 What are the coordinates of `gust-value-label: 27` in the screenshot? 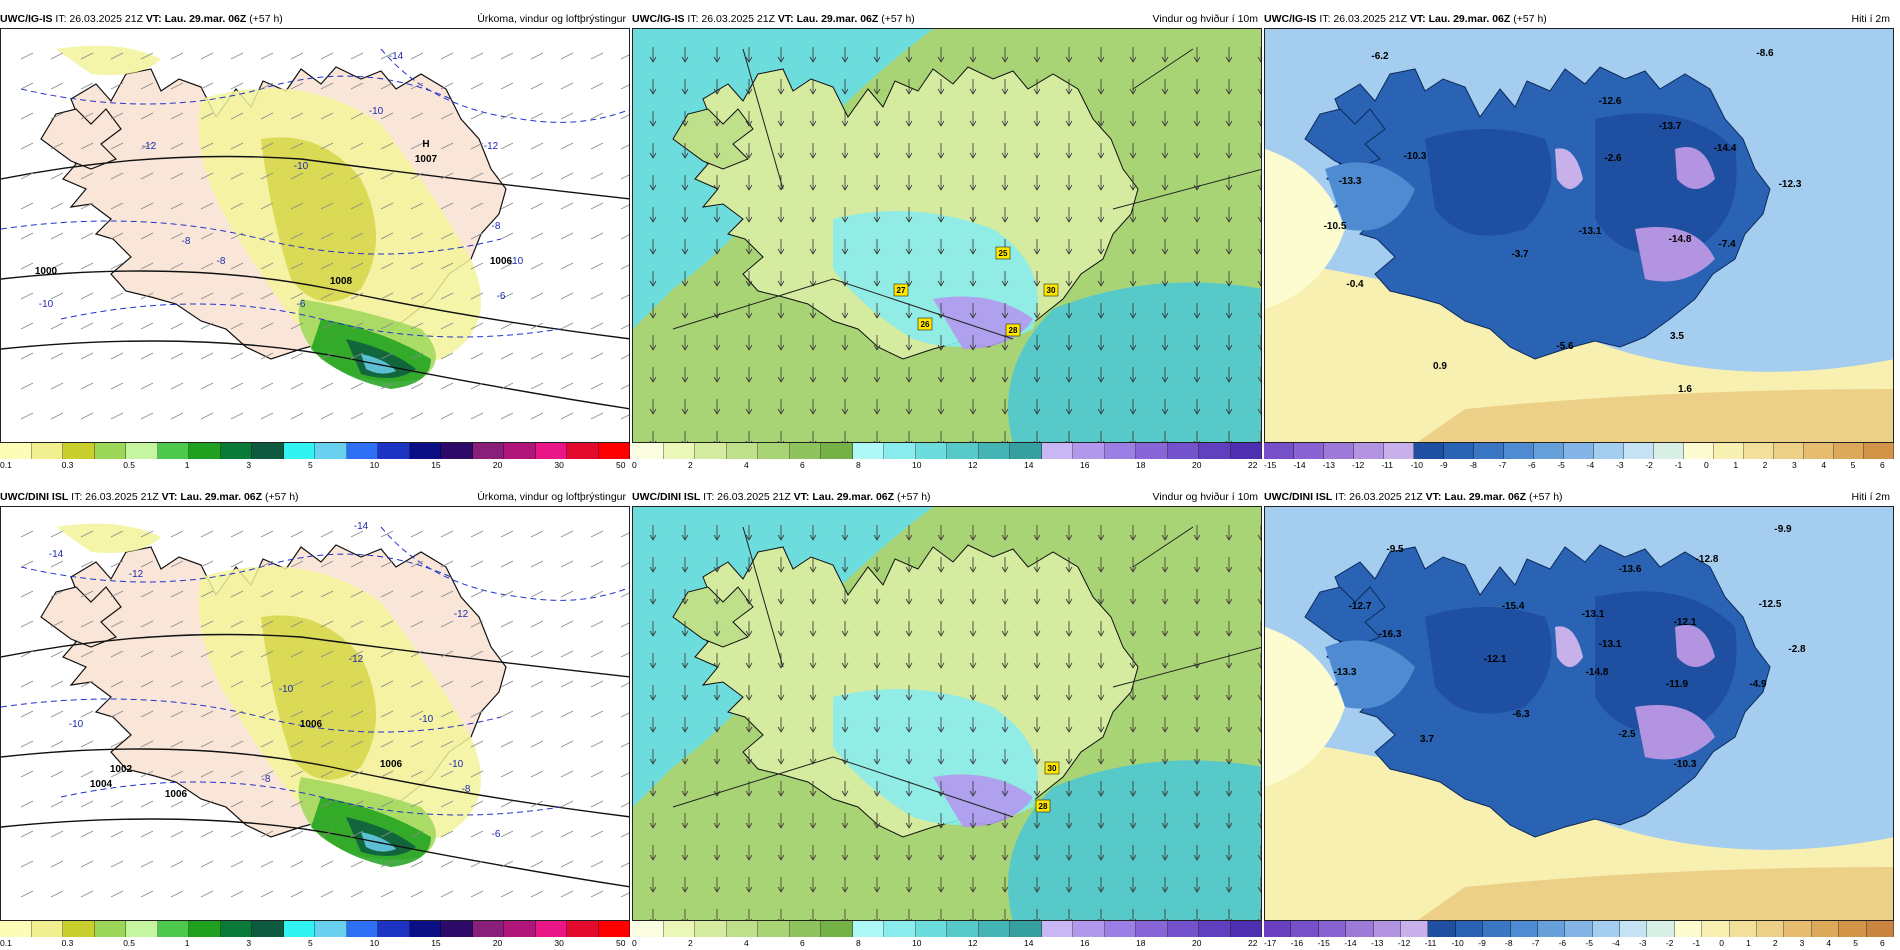 It's located at (901, 290).